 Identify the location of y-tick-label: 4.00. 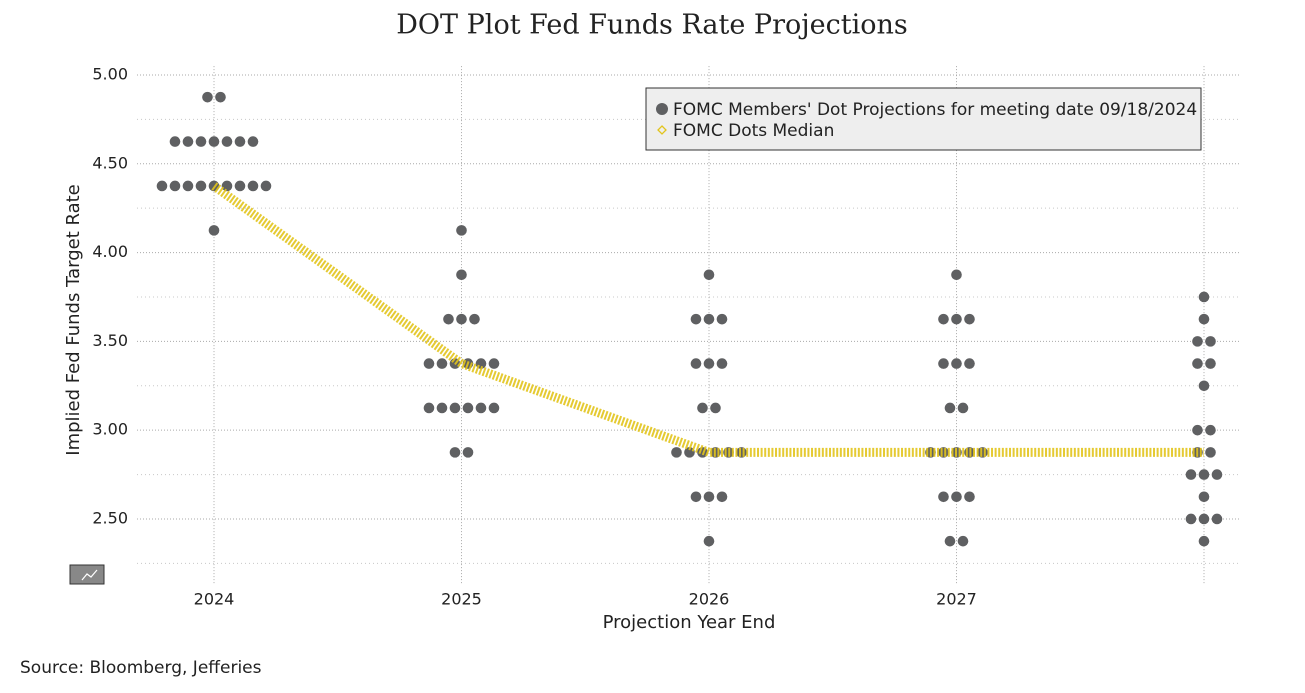
(110, 251).